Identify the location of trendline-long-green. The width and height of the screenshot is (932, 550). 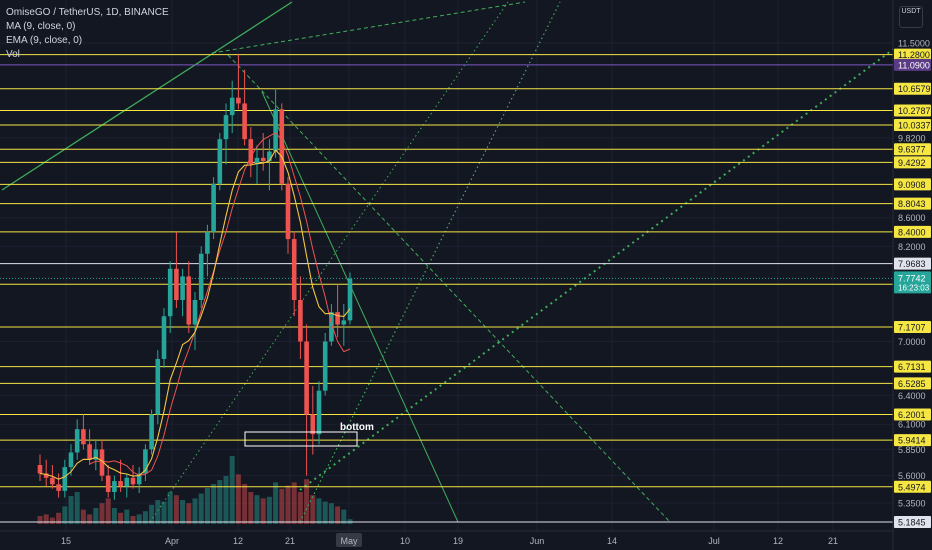
(147, 96).